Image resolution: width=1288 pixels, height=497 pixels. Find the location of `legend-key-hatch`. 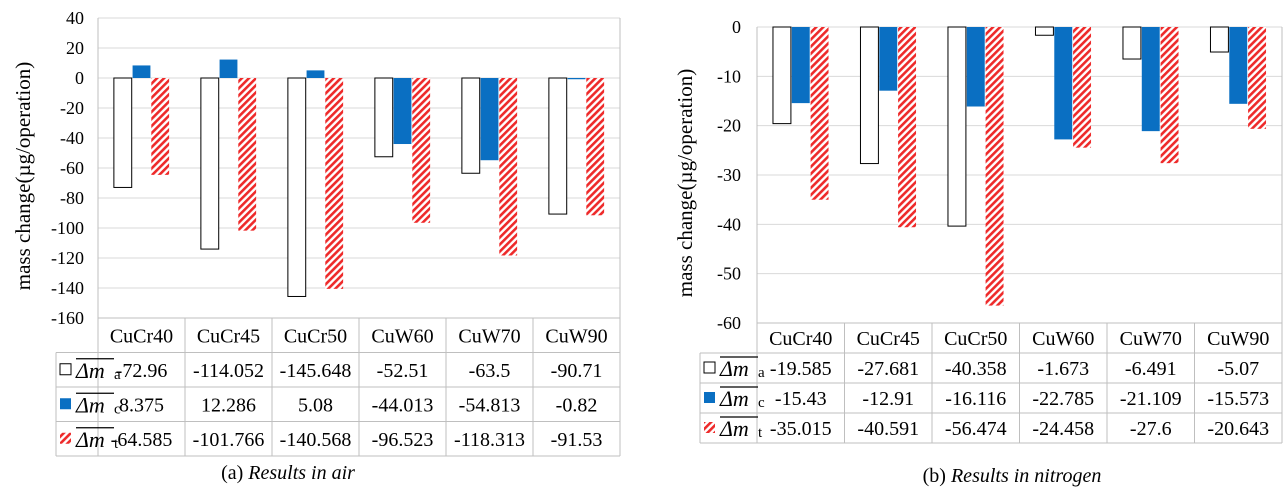

legend-key-hatch is located at coordinates (65, 438).